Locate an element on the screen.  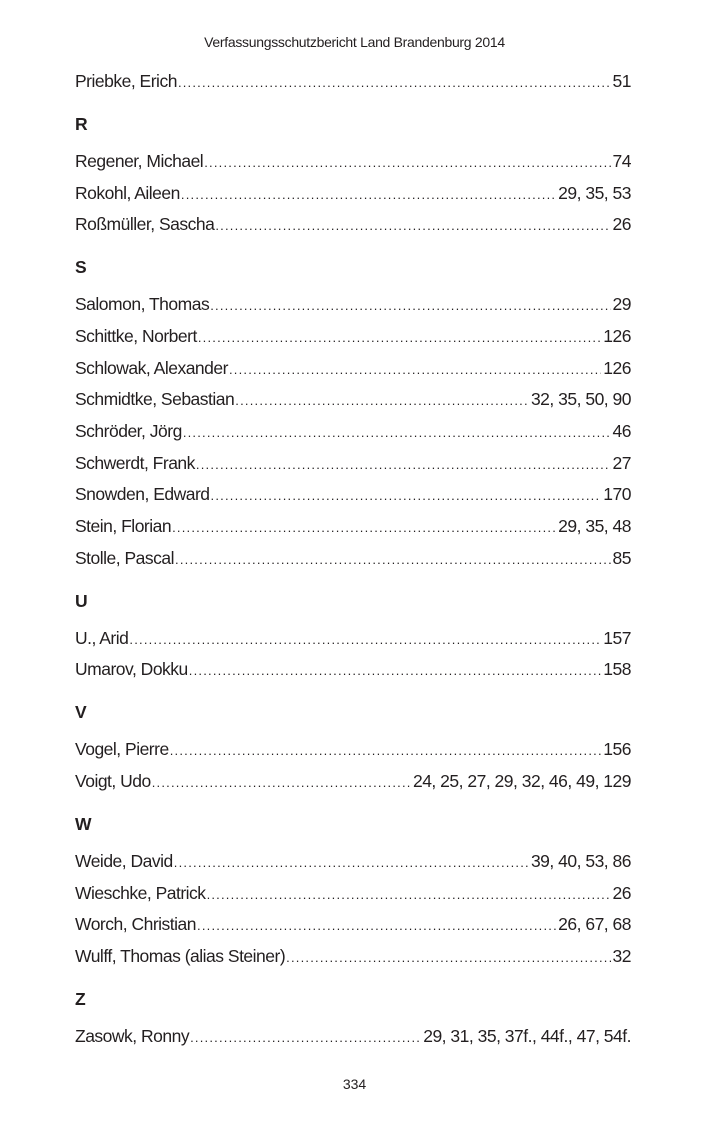
entry-pages: 85 is located at coordinates (622, 557).